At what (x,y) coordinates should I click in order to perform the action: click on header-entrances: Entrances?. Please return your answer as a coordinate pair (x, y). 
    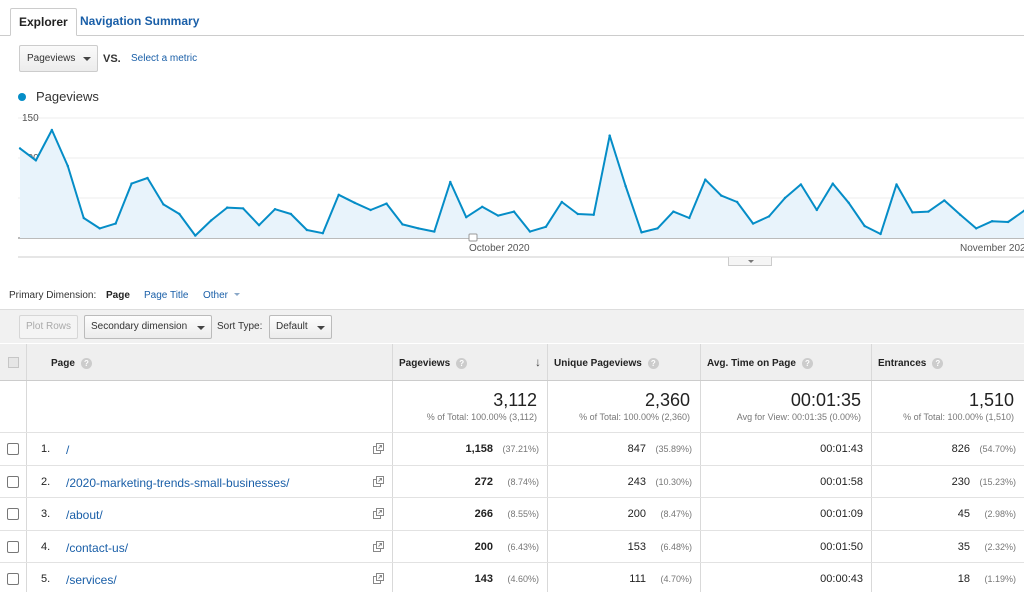
    Looking at the image, I should click on (948, 362).